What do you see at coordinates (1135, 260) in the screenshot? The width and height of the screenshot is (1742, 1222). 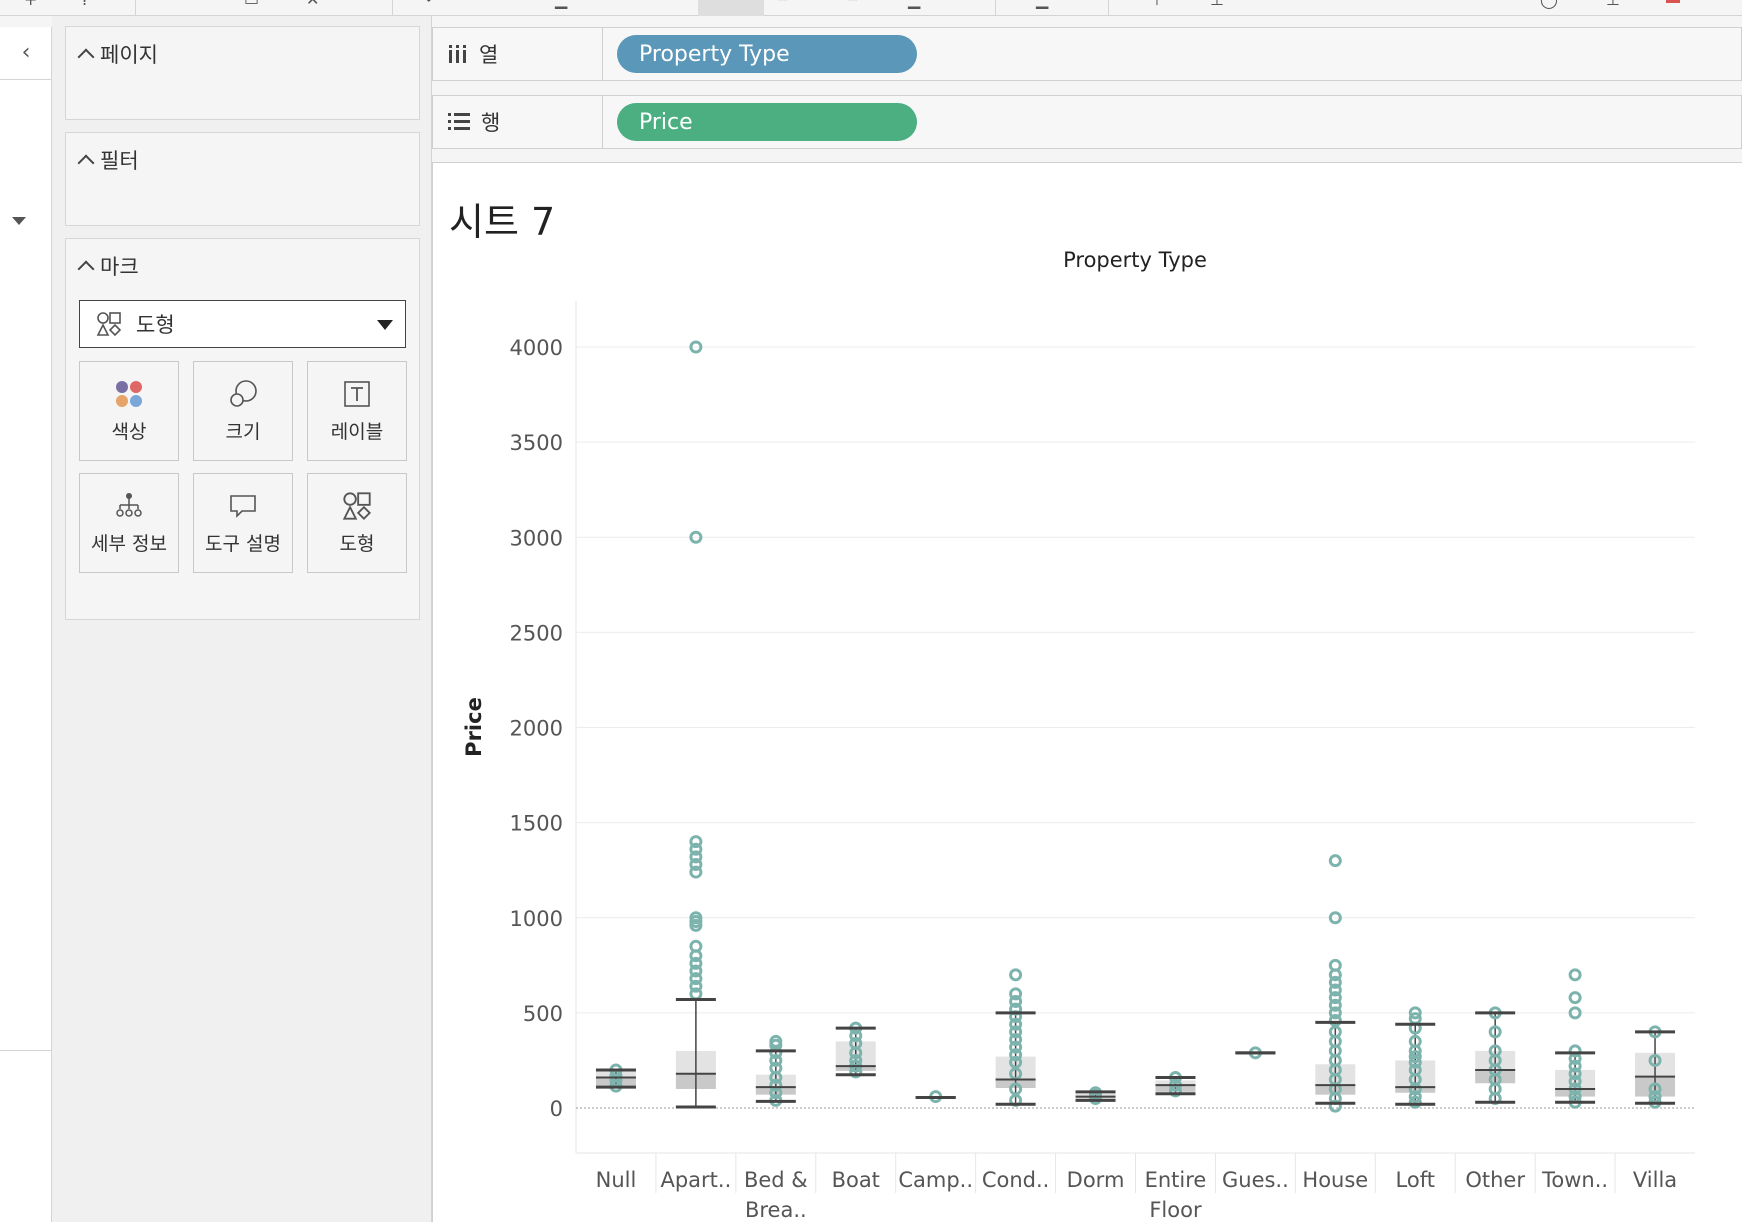 I see `chart-title: Property Type` at bounding box center [1135, 260].